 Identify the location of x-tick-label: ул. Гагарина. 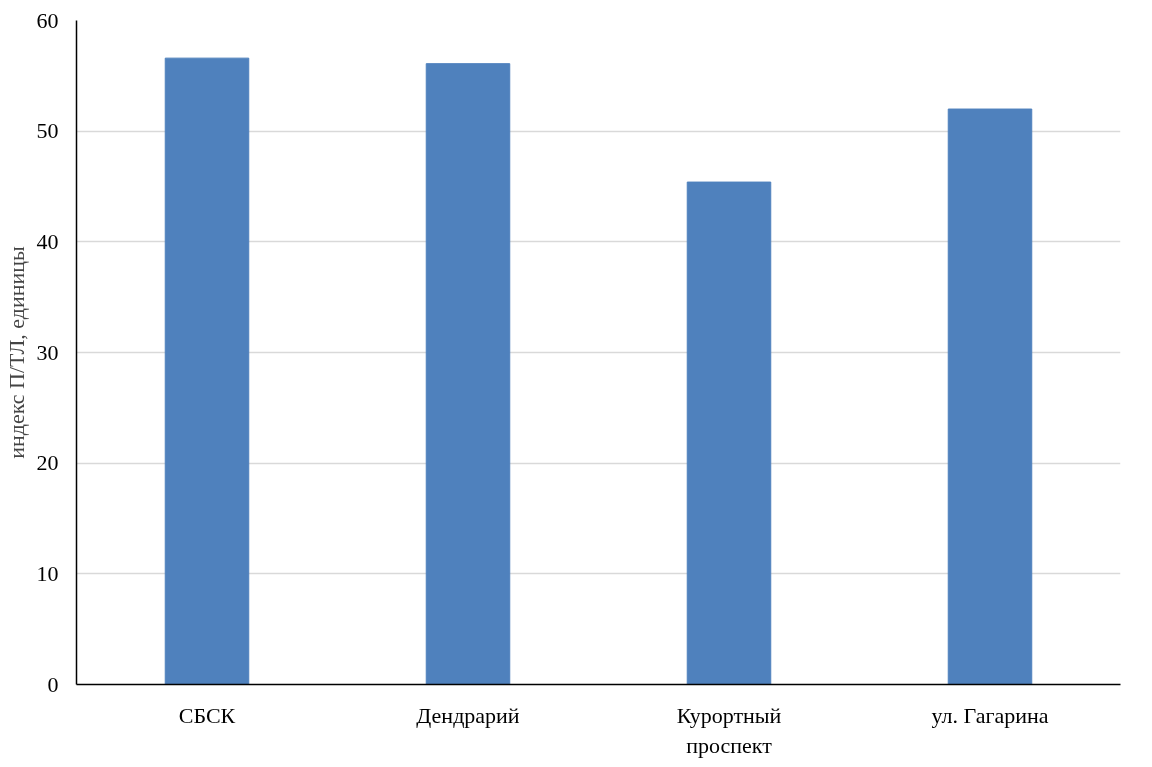
(990, 715).